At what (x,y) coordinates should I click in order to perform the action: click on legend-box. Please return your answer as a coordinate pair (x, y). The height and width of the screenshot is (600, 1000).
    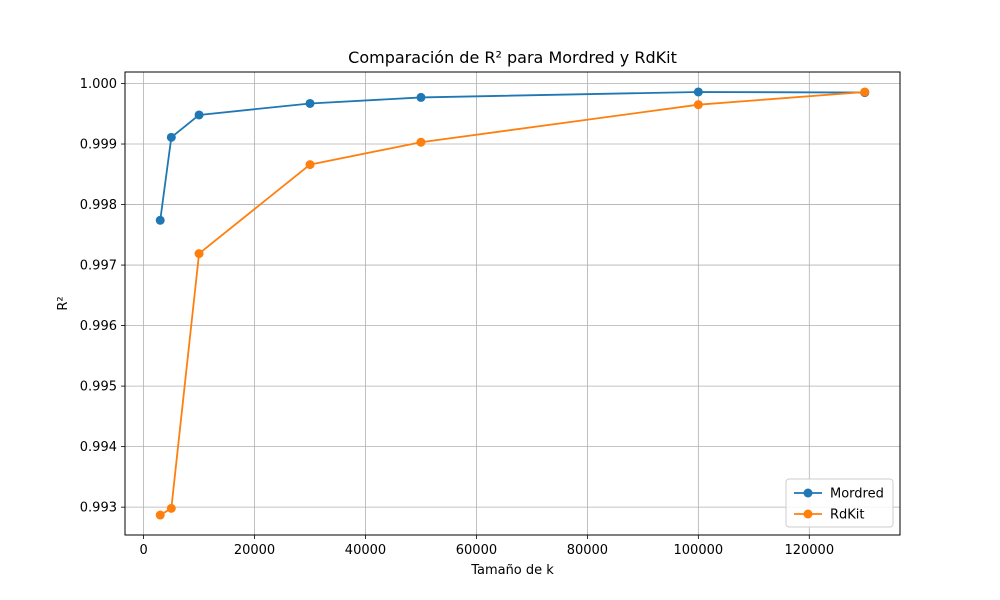
    Looking at the image, I should click on (839, 503).